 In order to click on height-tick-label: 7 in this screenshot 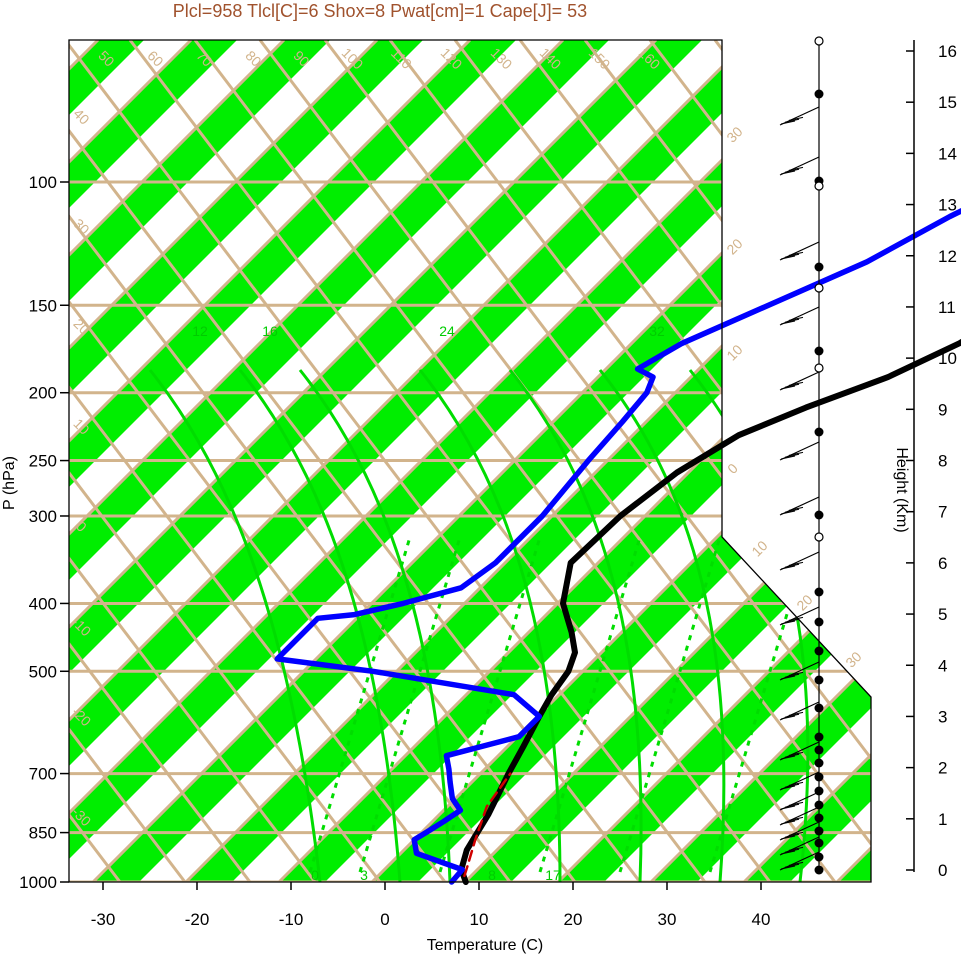, I will do `click(942, 512)`.